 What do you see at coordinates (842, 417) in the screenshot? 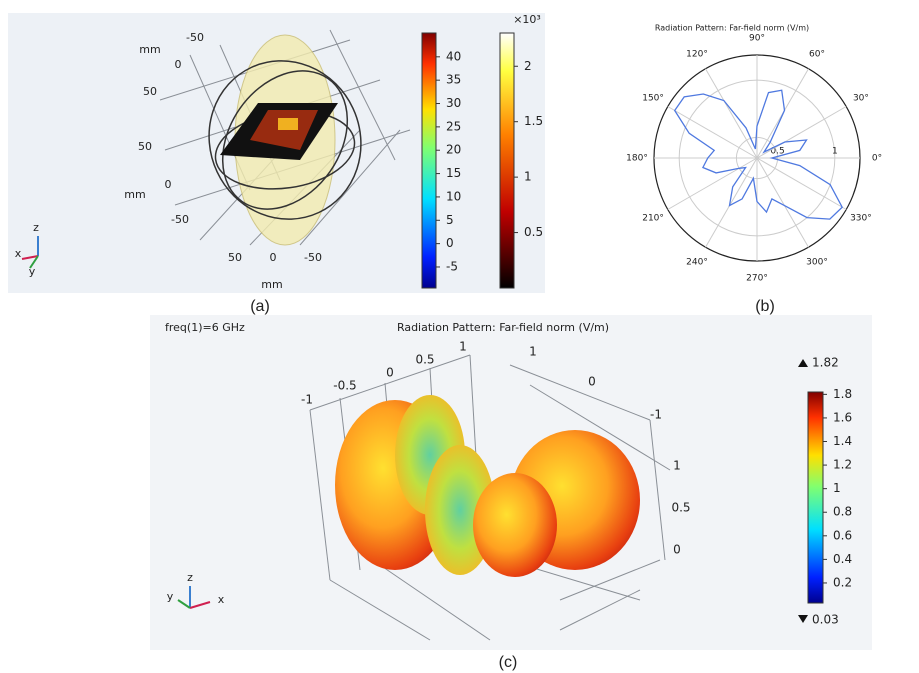
I see `colorbar-tick-label: 1.6` at bounding box center [842, 417].